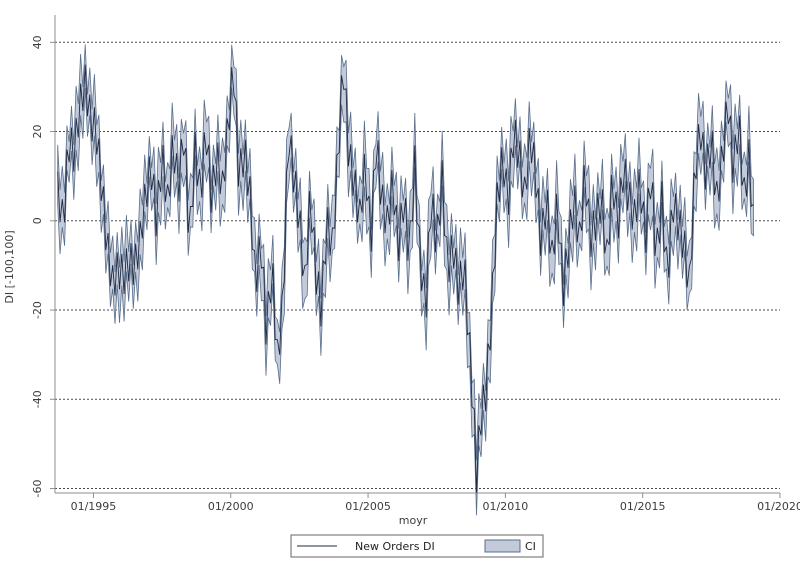  Describe the element at coordinates (37, 489) in the screenshot. I see `y-tick-label: -60` at that location.